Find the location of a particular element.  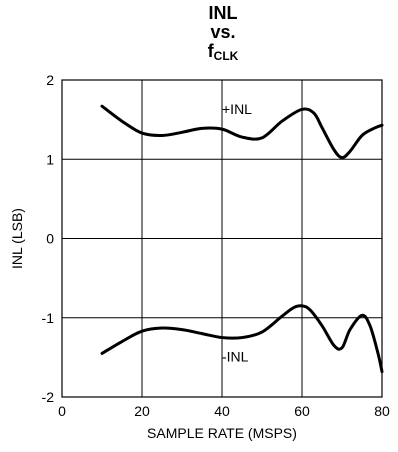

y-axis-label: INL (LSB) is located at coordinates (17, 238).